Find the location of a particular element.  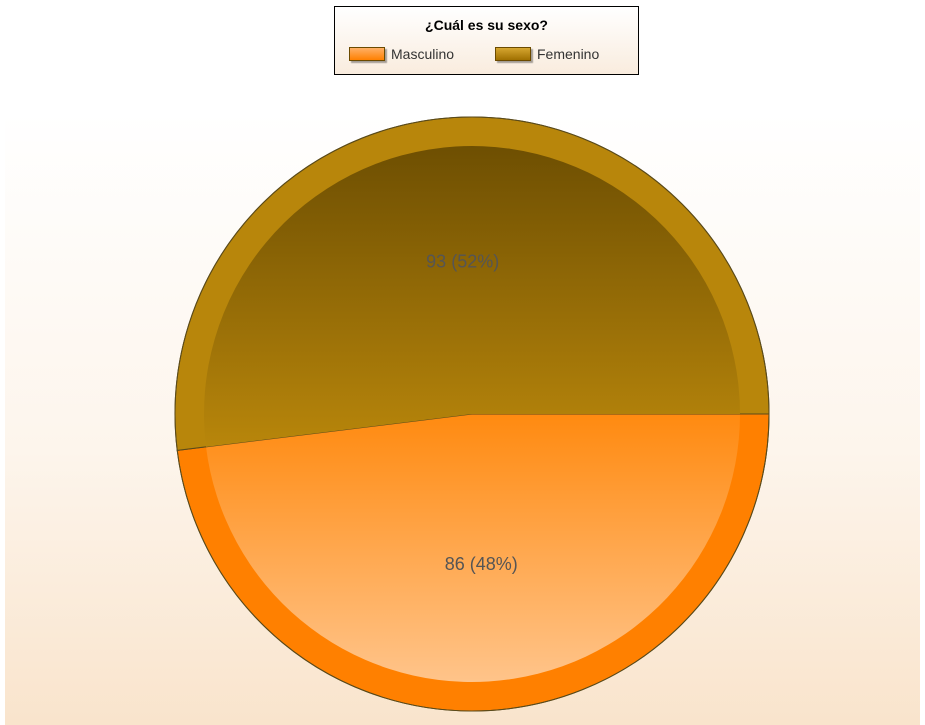

legend-item-femenino: Femenino is located at coordinates (547, 54).